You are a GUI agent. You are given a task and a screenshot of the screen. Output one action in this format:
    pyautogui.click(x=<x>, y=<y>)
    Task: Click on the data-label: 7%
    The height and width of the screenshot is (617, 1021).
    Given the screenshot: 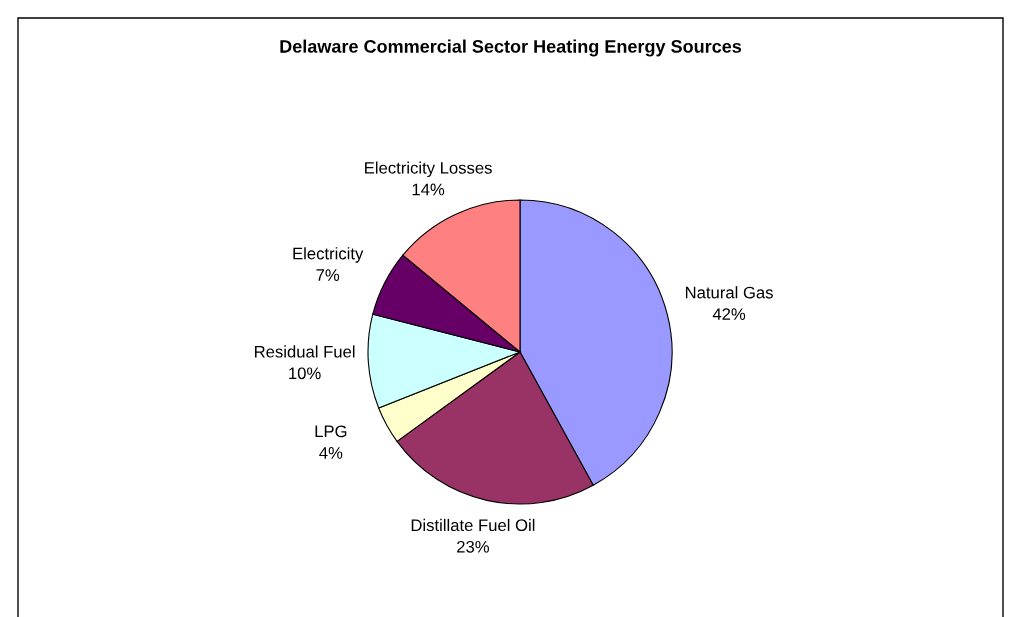 What is the action you would take?
    pyautogui.click(x=328, y=275)
    